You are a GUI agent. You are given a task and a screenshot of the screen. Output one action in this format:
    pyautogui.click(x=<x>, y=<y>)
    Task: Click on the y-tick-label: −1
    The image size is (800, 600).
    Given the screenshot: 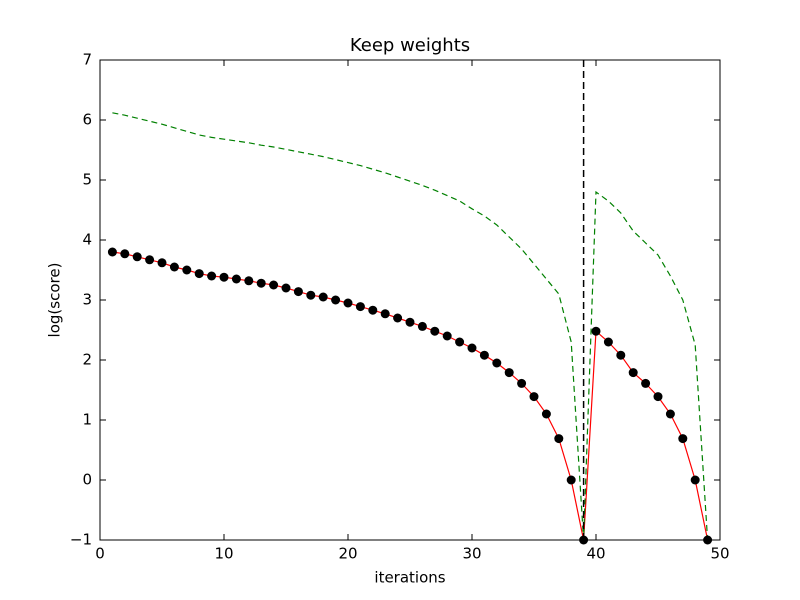 What is the action you would take?
    pyautogui.click(x=81, y=540)
    